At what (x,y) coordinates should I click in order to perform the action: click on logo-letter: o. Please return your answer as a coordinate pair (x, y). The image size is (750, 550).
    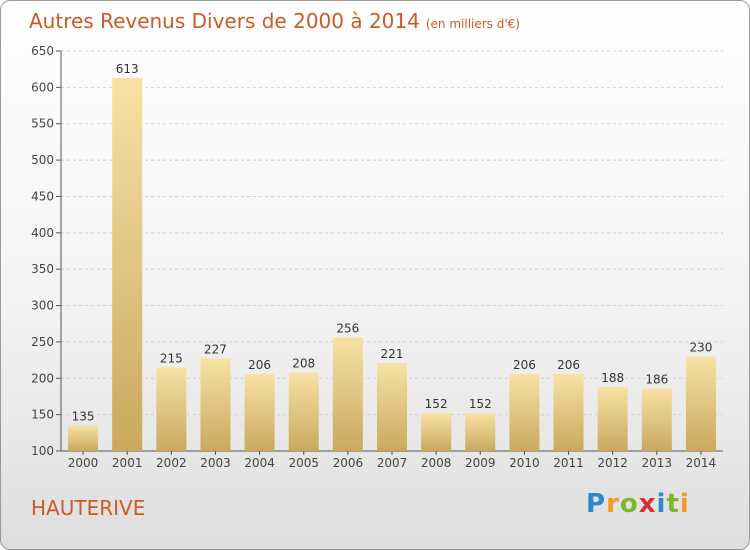
    Looking at the image, I should click on (629, 504).